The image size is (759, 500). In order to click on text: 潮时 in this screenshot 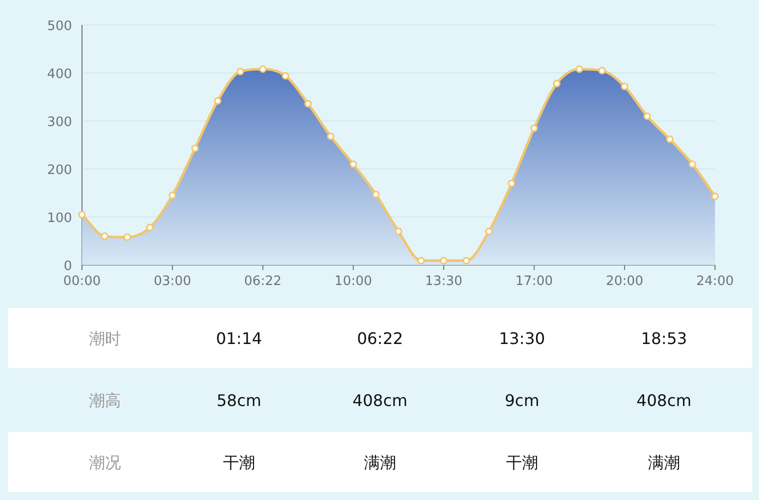, I will do `click(105, 338)`.